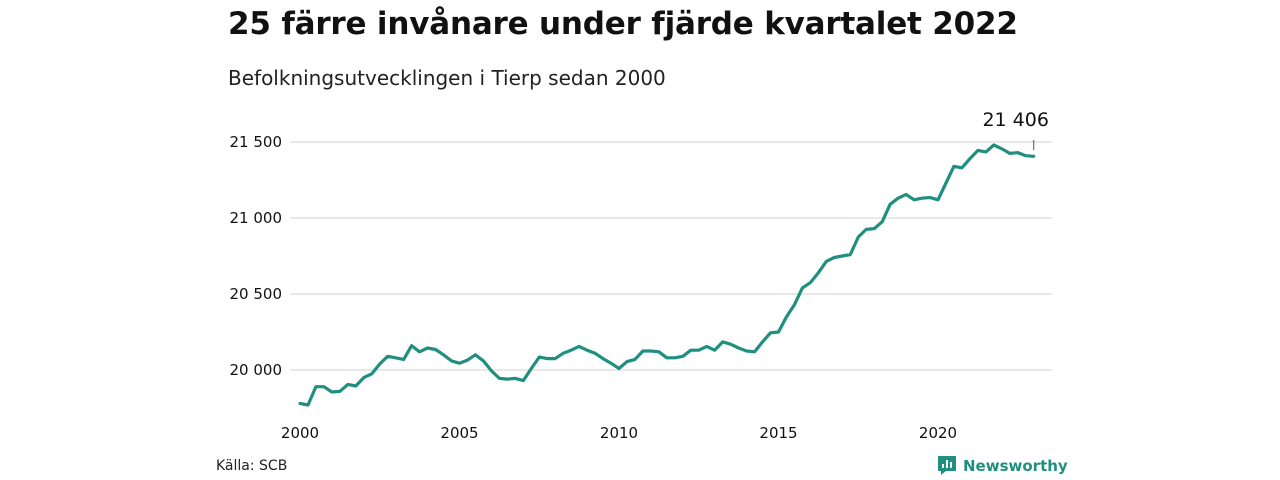 The width and height of the screenshot is (1280, 480). What do you see at coordinates (256, 256) in the screenshot?
I see `y-axis-tick-labels: 20 000 20 500 21 000 21 500` at bounding box center [256, 256].